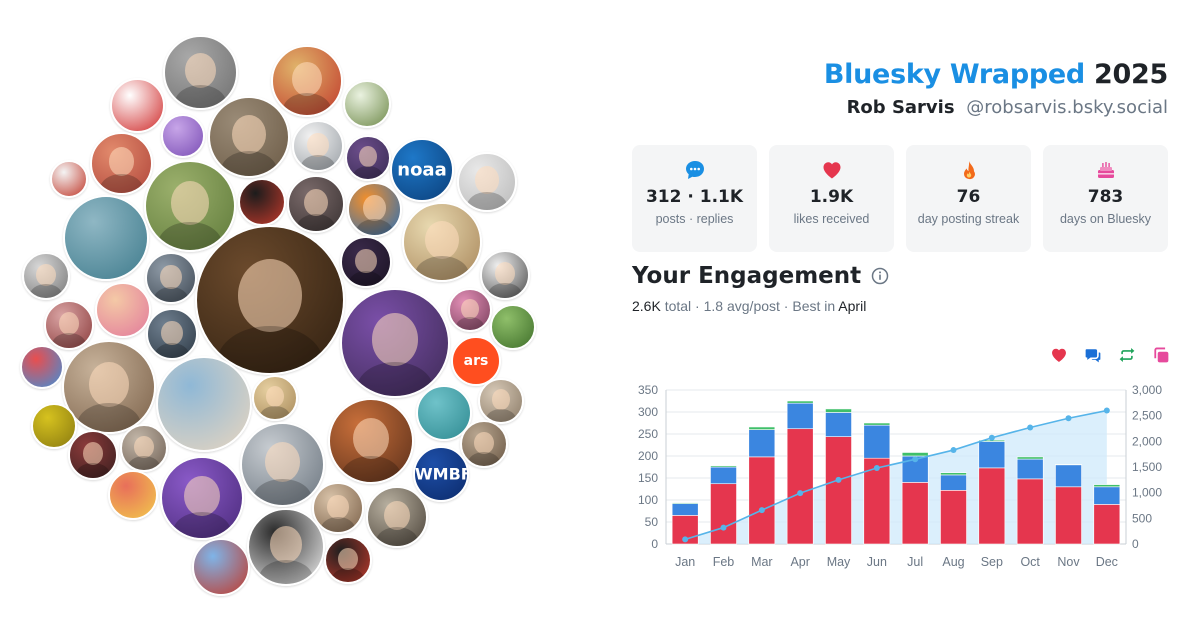 This screenshot has width=1200, height=630. Describe the element at coordinates (123, 310) in the screenshot. I see `avatar-cat-cookie` at that location.